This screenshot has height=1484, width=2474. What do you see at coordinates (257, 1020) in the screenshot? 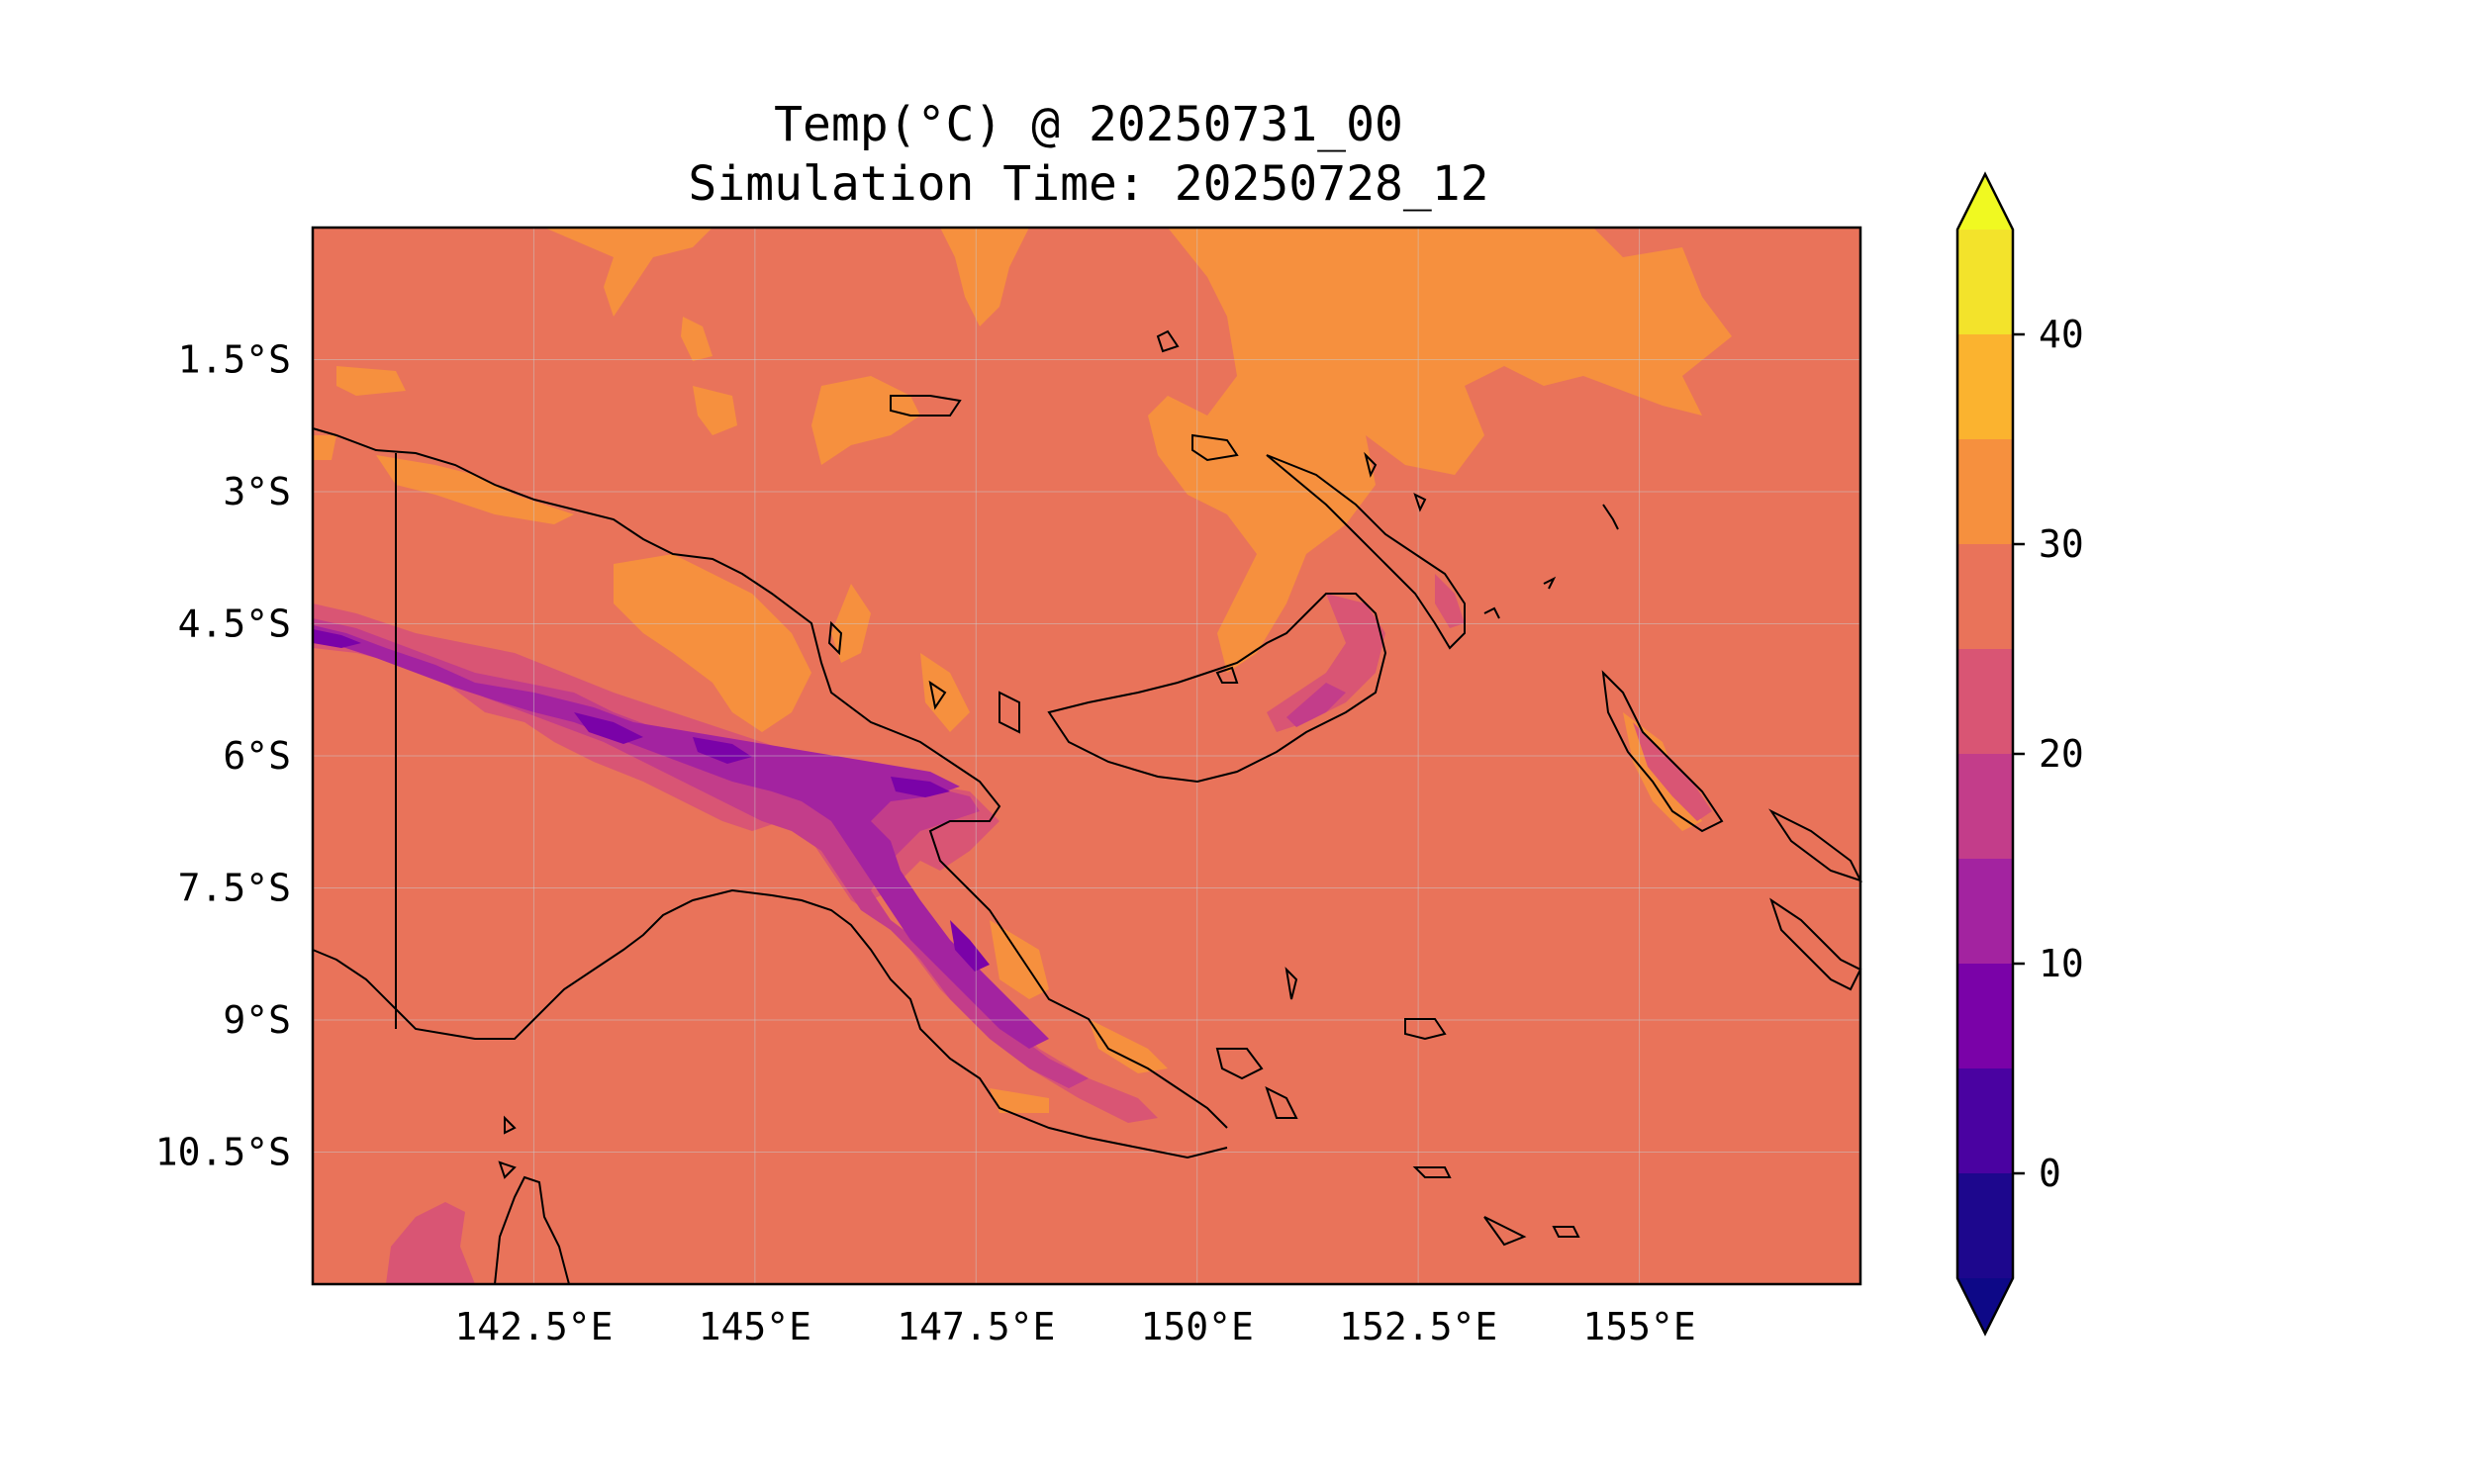
I see `lat-tick-label: 9°S` at bounding box center [257, 1020].